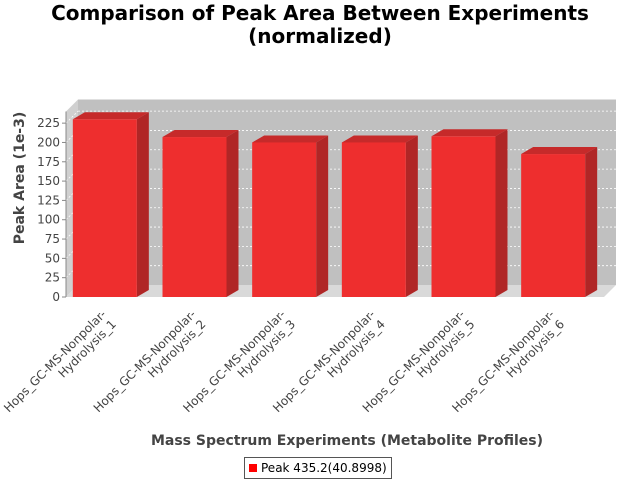 The width and height of the screenshot is (640, 480). I want to click on legend-swatch, so click(253, 468).